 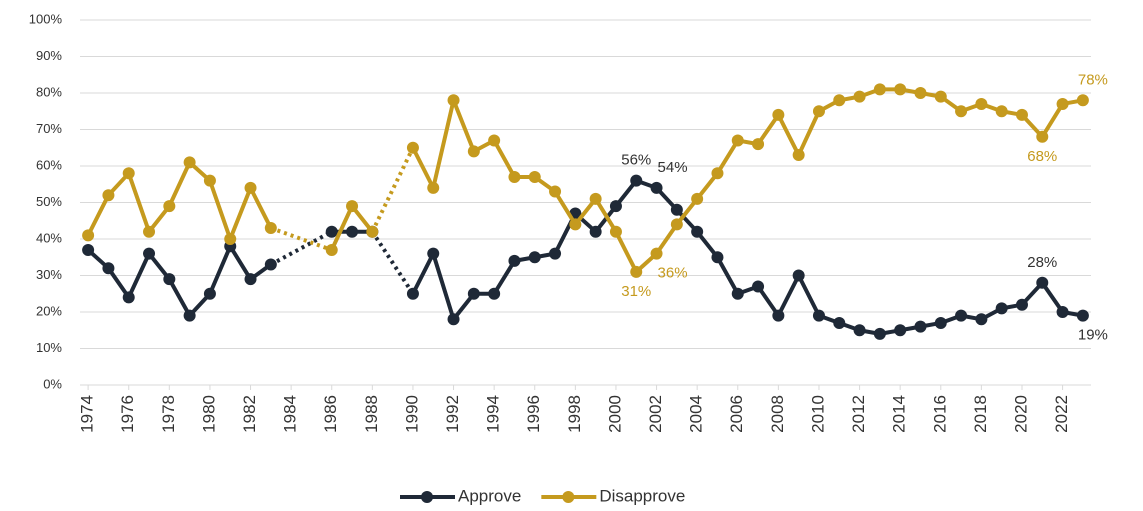 What do you see at coordinates (49, 55) in the screenshot?
I see `y-tick-label: 90%` at bounding box center [49, 55].